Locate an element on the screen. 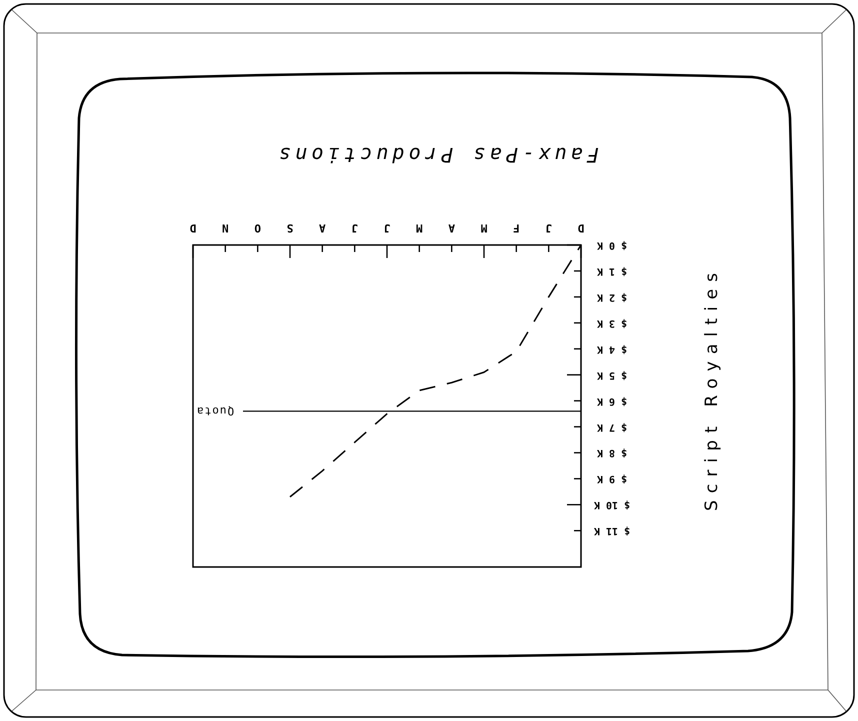 Image resolution: width=858 pixels, height=721 pixels. y-tick-label: $ 1 K is located at coordinates (612, 270).